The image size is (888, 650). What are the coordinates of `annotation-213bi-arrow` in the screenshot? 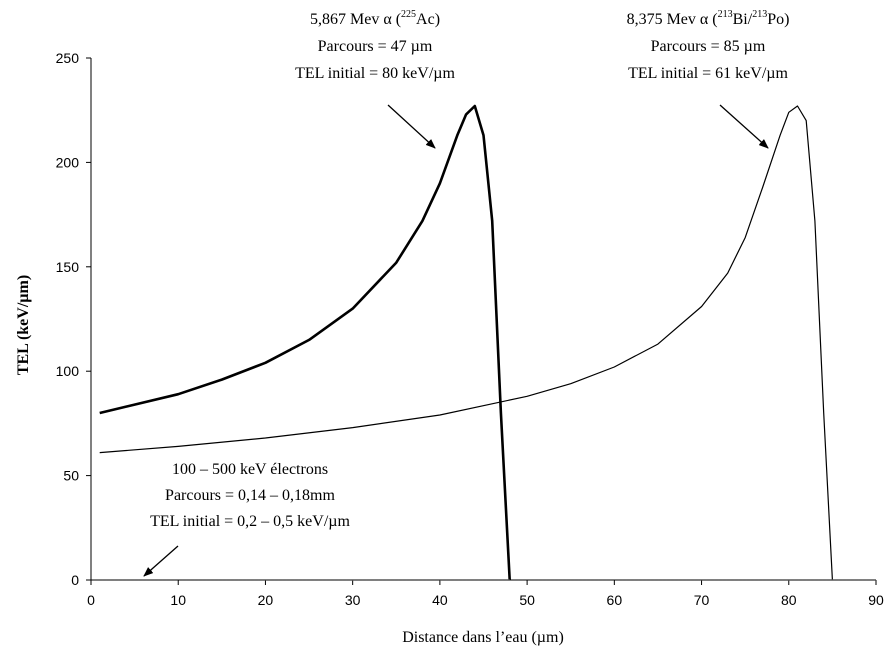 It's located at (744, 126).